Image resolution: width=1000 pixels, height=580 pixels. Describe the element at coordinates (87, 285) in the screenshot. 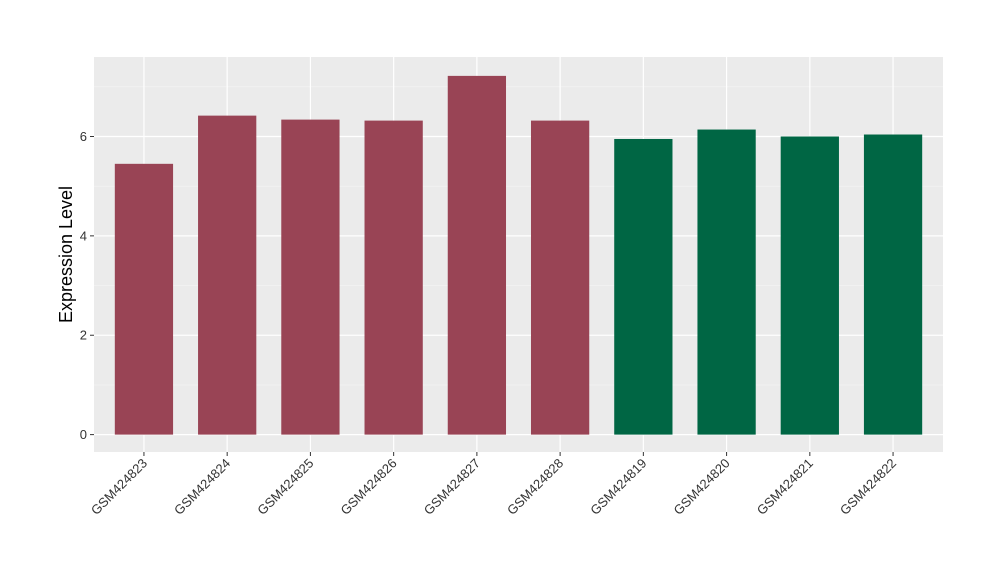

I see `y-axis: 0 2 4 6` at that location.